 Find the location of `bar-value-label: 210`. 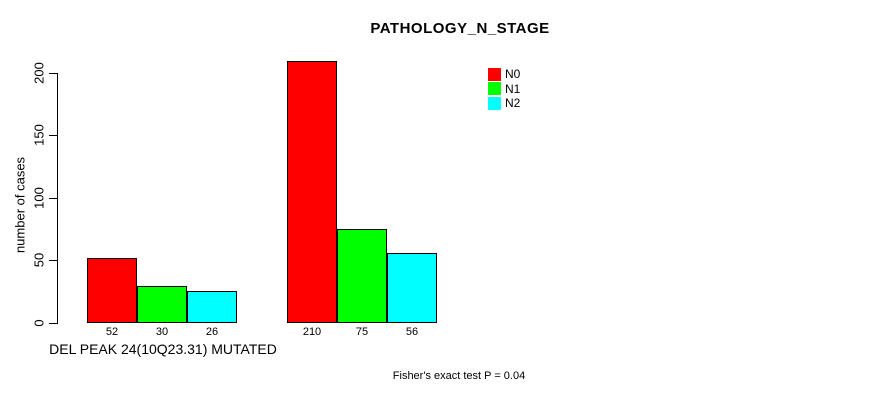

bar-value-label: 210 is located at coordinates (312, 332).